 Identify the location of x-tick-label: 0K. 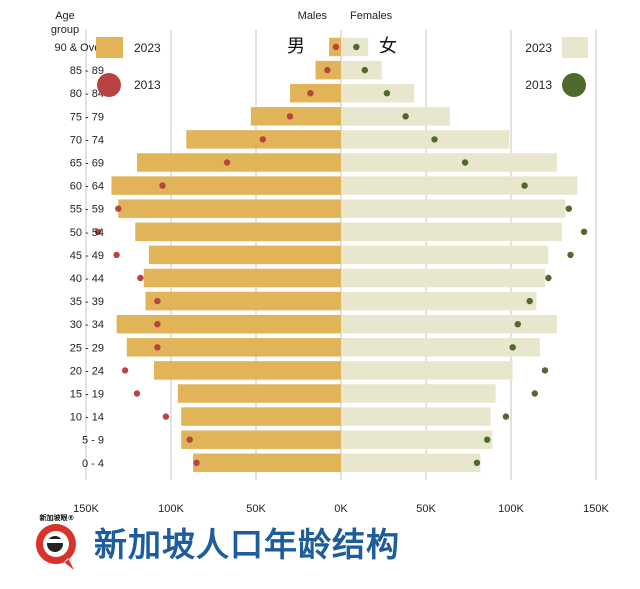
(341, 507).